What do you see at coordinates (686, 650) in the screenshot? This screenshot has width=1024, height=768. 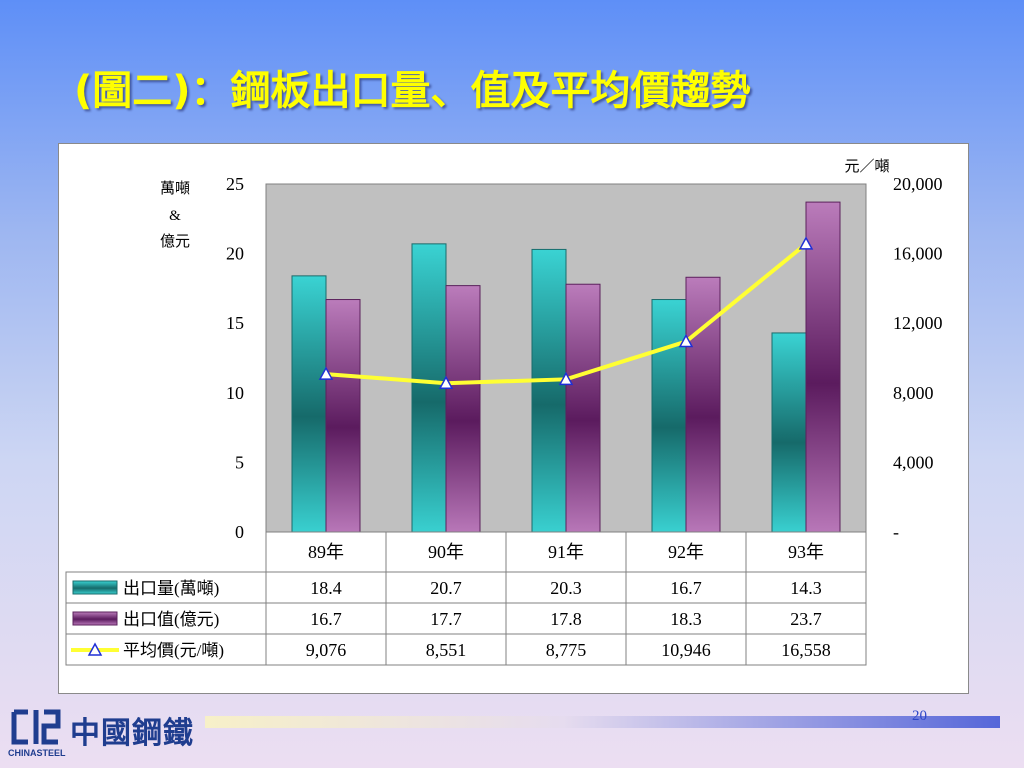 I see `data-label: 10,946` at bounding box center [686, 650].